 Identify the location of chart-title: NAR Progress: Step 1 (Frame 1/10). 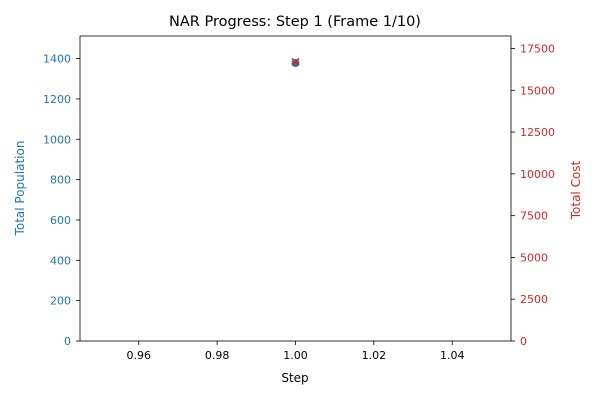
(295, 22).